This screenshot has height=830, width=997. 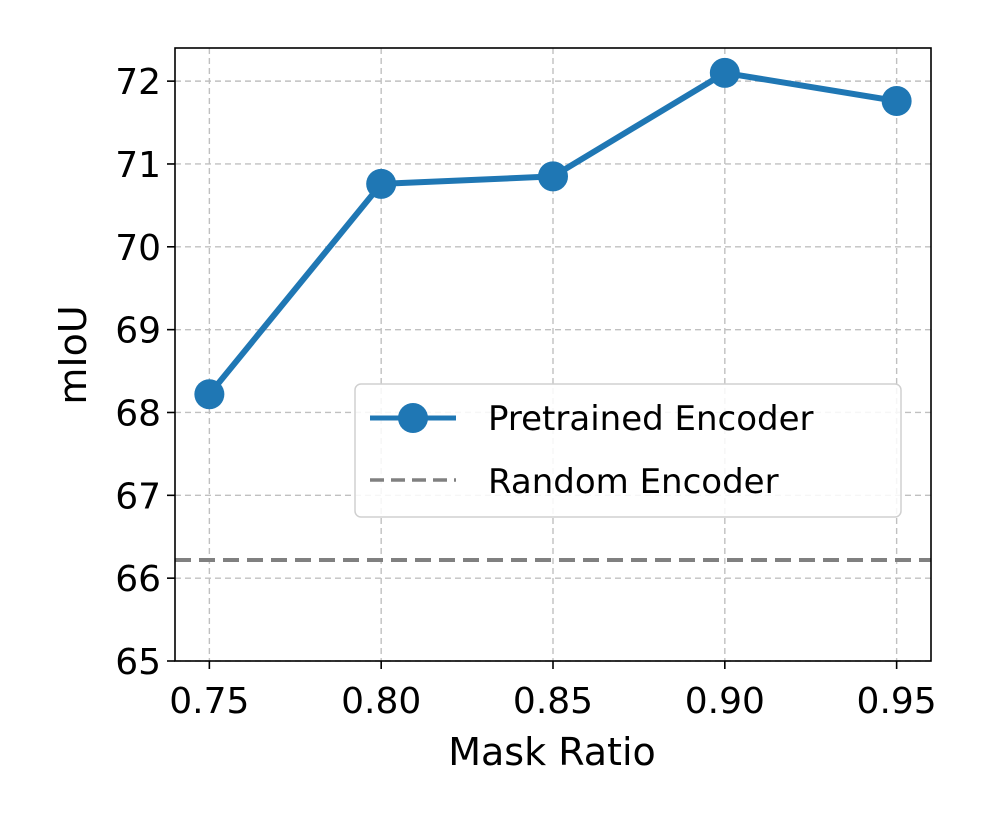 I want to click on x-axis-ticks: 0.75 0.80 0.85 0.90 0.95, so click(x=553, y=691).